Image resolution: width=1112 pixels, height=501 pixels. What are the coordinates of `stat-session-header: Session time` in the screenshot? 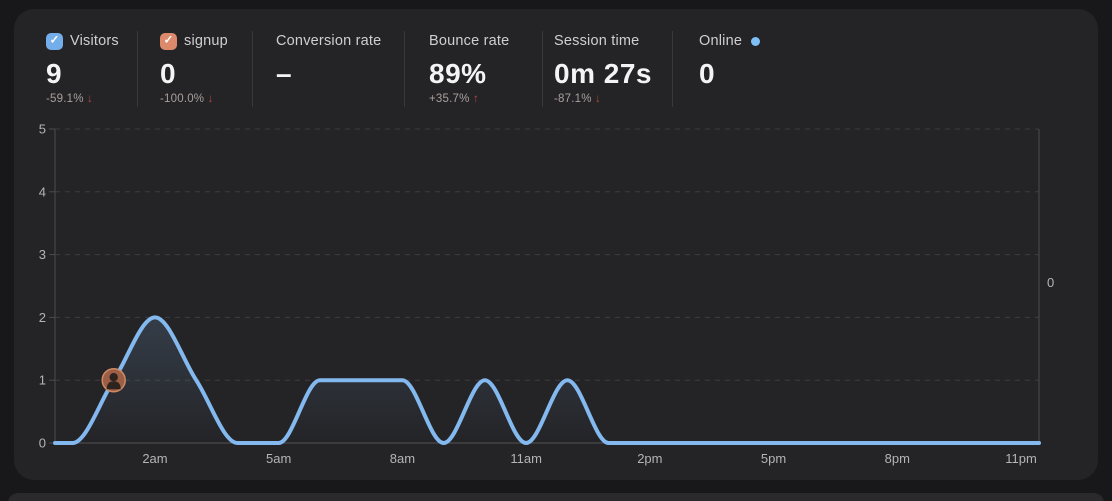 It's located at (603, 41).